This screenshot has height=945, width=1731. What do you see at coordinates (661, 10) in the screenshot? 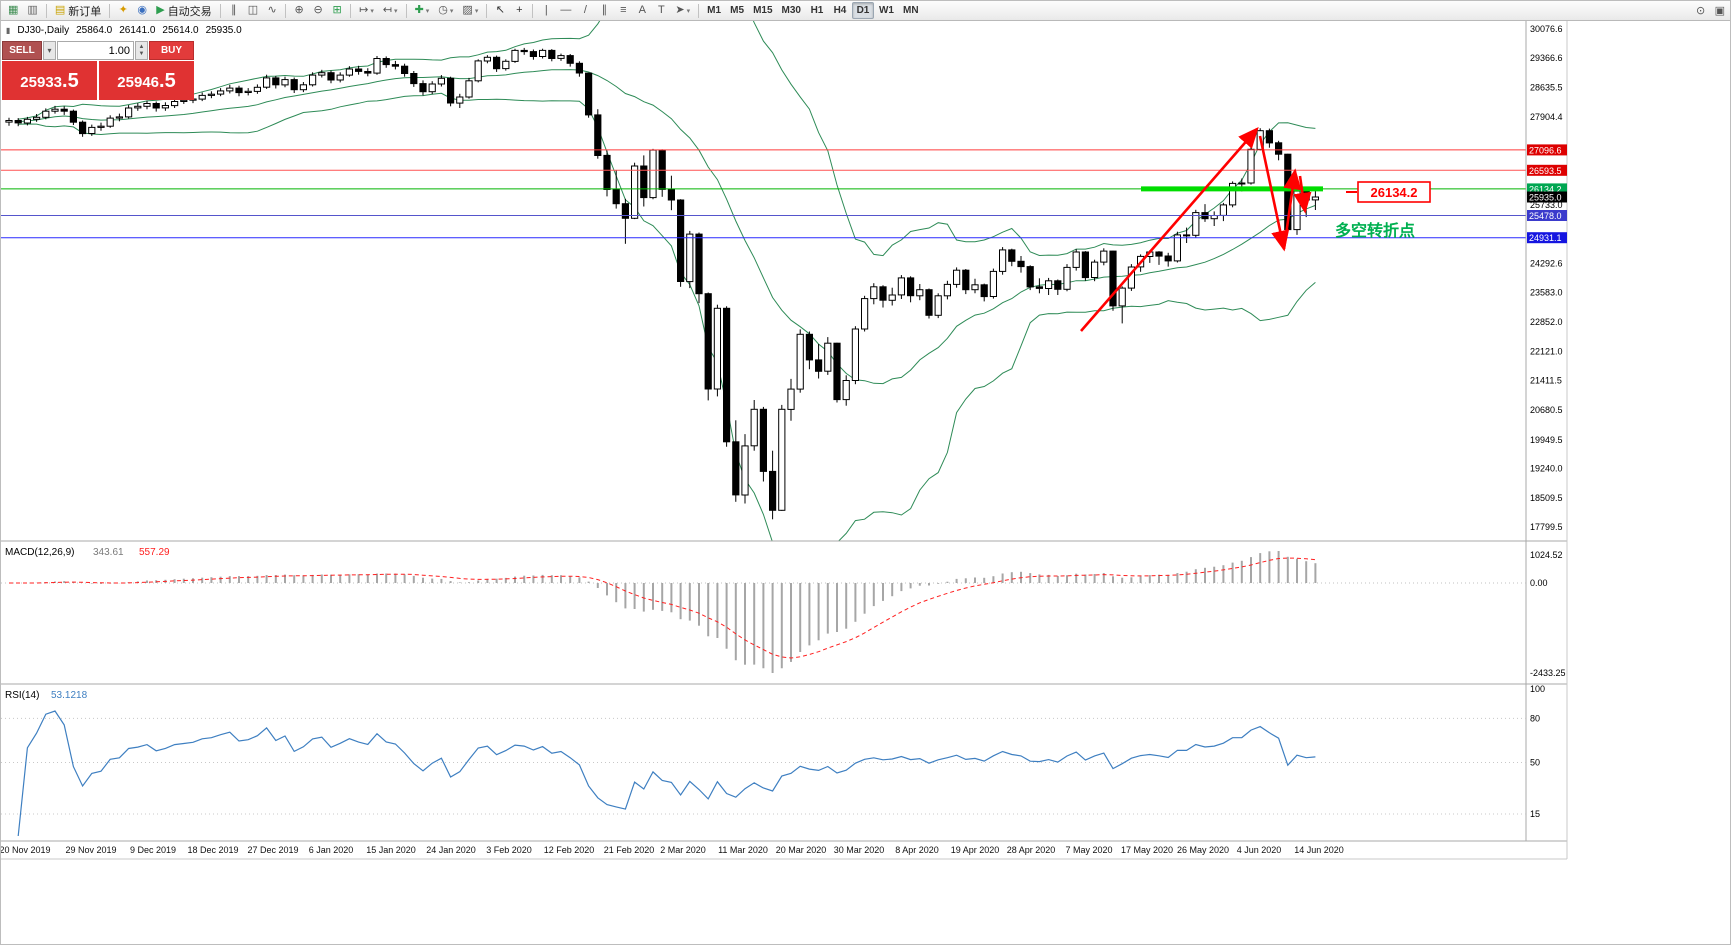
I see `label-button: T` at bounding box center [661, 10].